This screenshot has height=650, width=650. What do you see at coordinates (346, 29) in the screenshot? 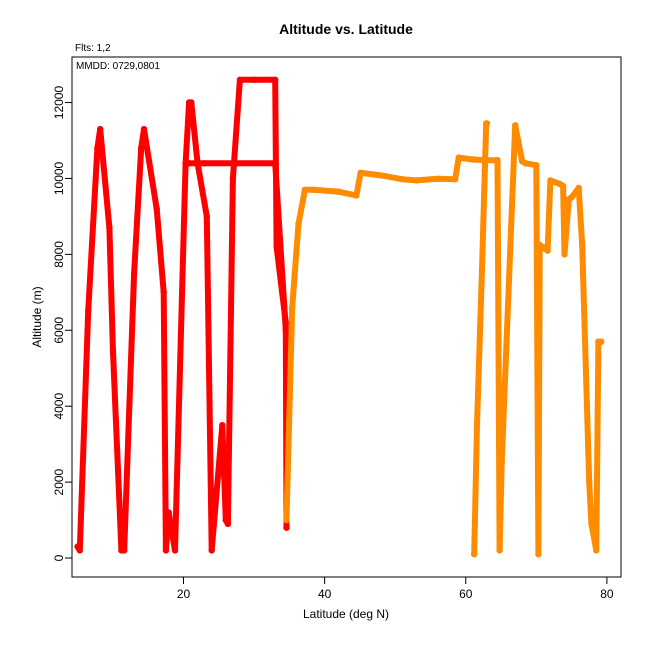
I see `chart-title: Altitude vs. Latitude` at bounding box center [346, 29].